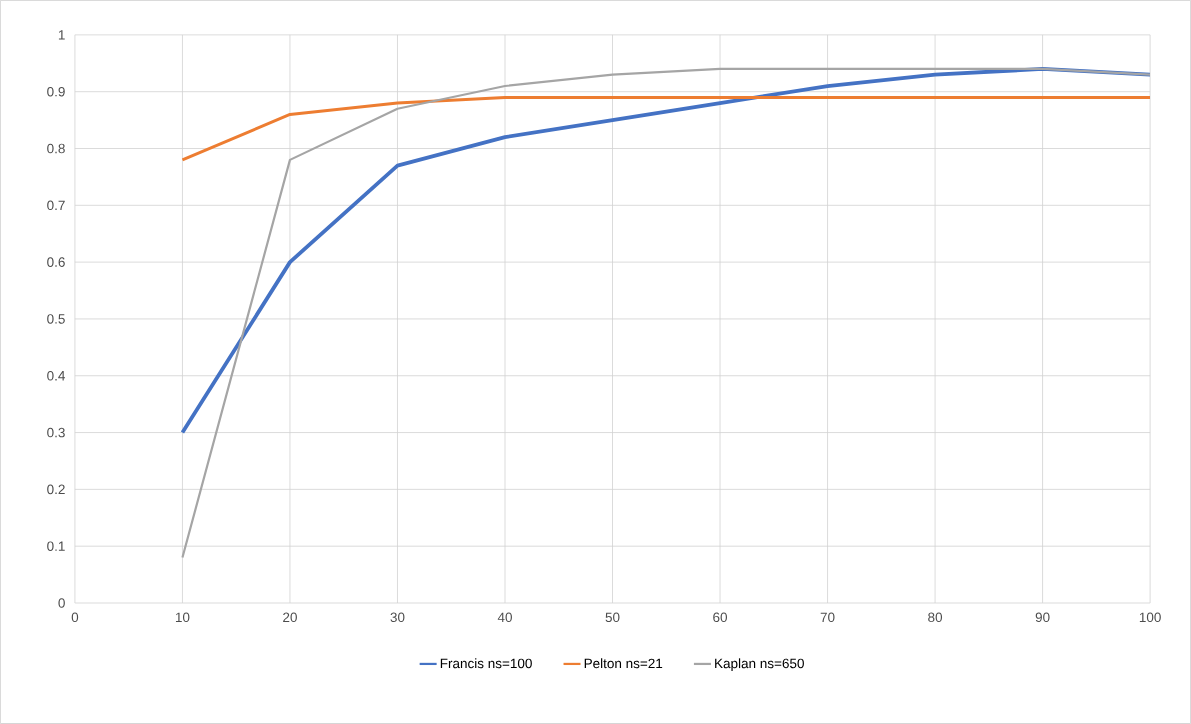 This screenshot has height=724, width=1191. I want to click on y-tick-label: 0.4, so click(56, 376).